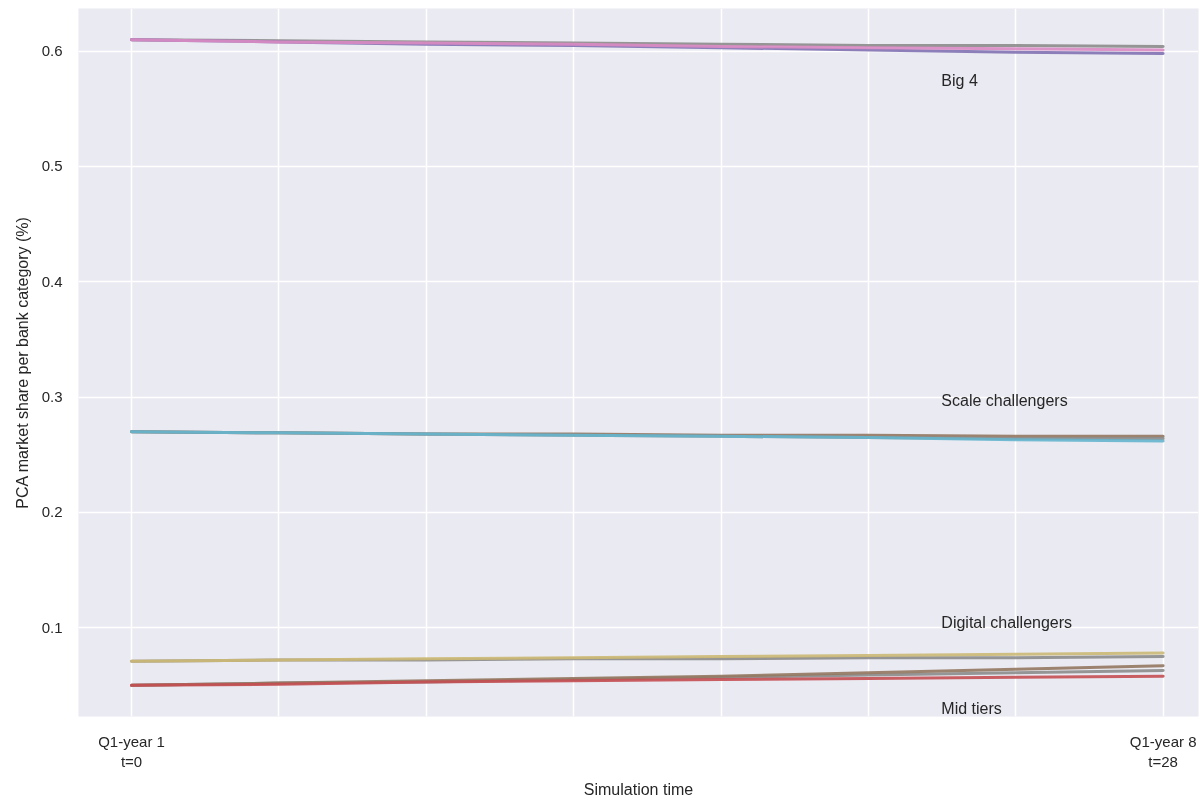 The image size is (1201, 801). I want to click on series-label: Mid tiers, so click(971, 709).